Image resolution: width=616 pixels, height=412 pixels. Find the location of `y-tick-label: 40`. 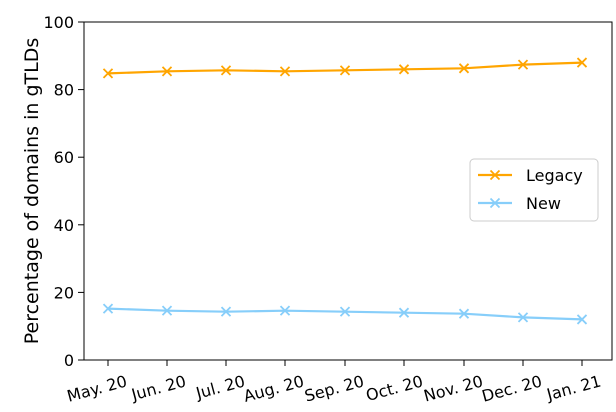

y-tick-label: 40 is located at coordinates (64, 225).